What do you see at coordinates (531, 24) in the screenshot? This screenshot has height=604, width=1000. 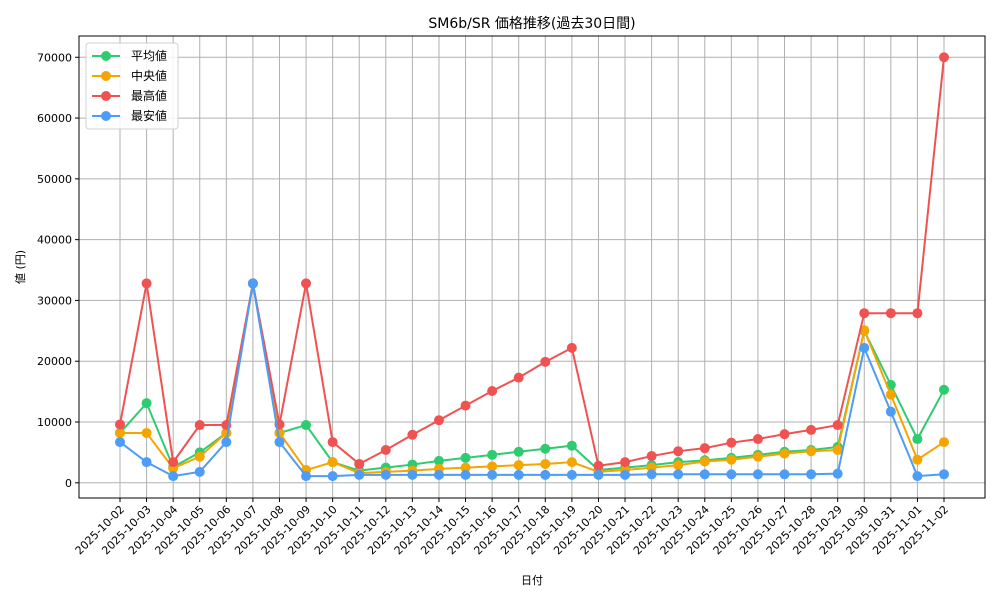 I see `chart-title: SM6b/SR 価格推移(過去30日間)` at bounding box center [531, 24].